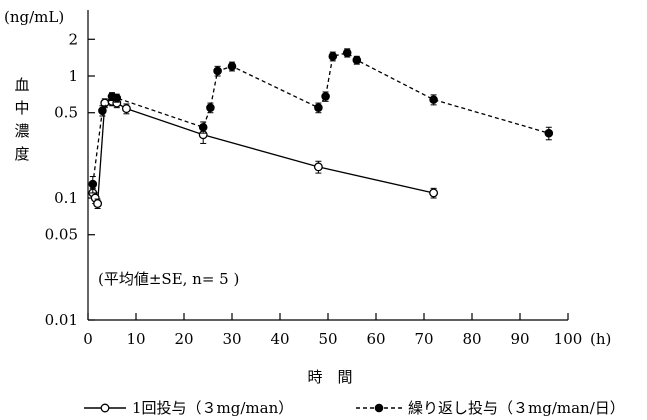 Image resolution: width=647 pixels, height=420 pixels. Describe the element at coordinates (354, 408) in the screenshot. I see `legend: 1回投与（３mg/man） 繰り返し投与（３mg/man/日）` at that location.